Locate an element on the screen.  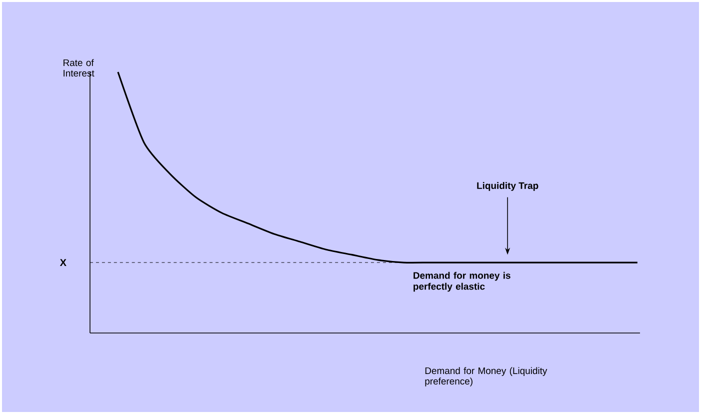
annotation: Liquidity Trap is located at coordinates (507, 186).